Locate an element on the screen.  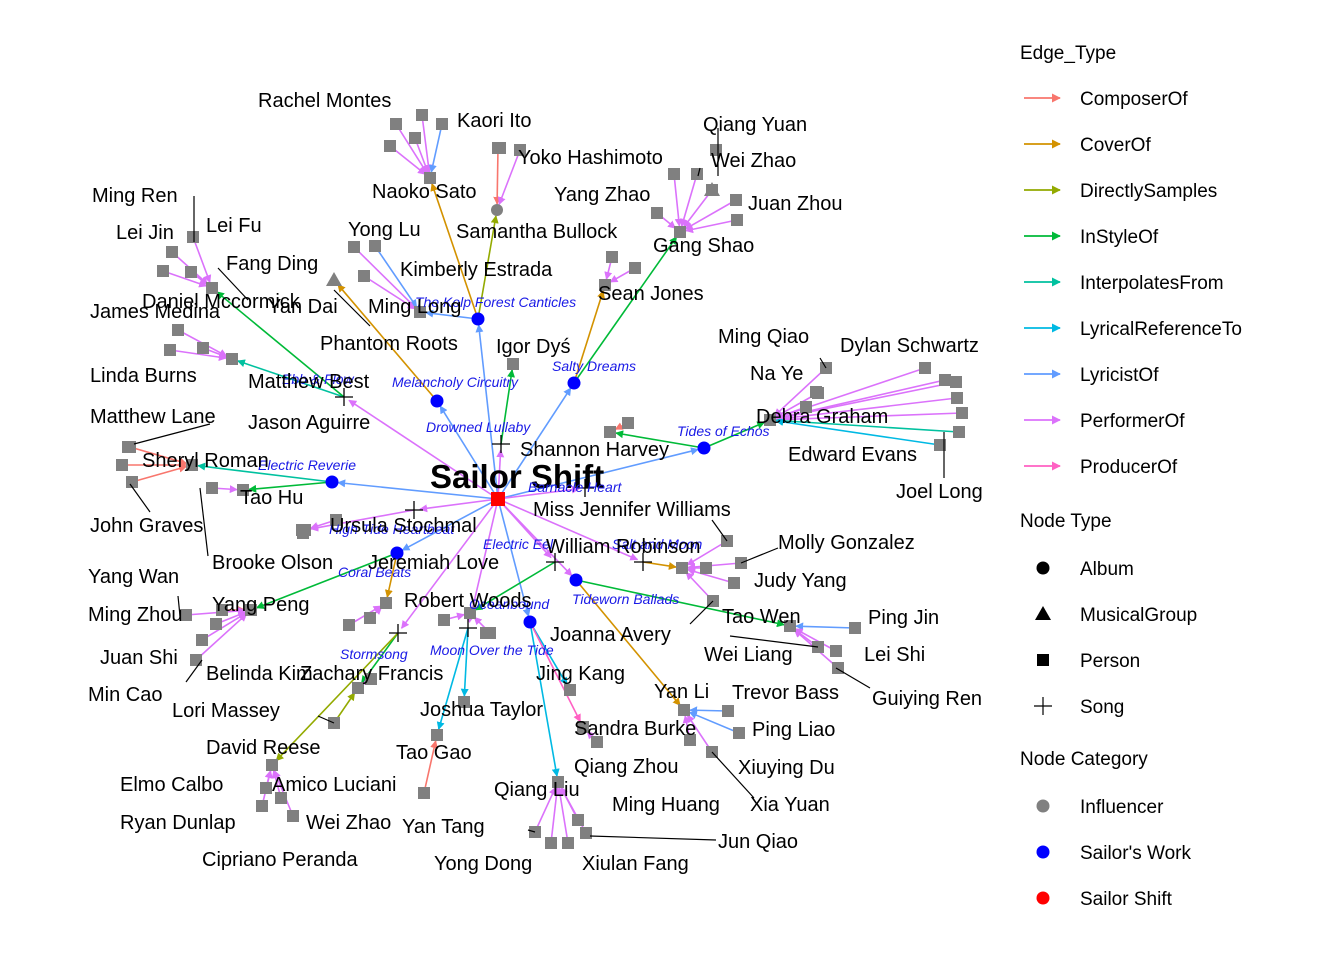
center-node is located at coordinates (498, 499).